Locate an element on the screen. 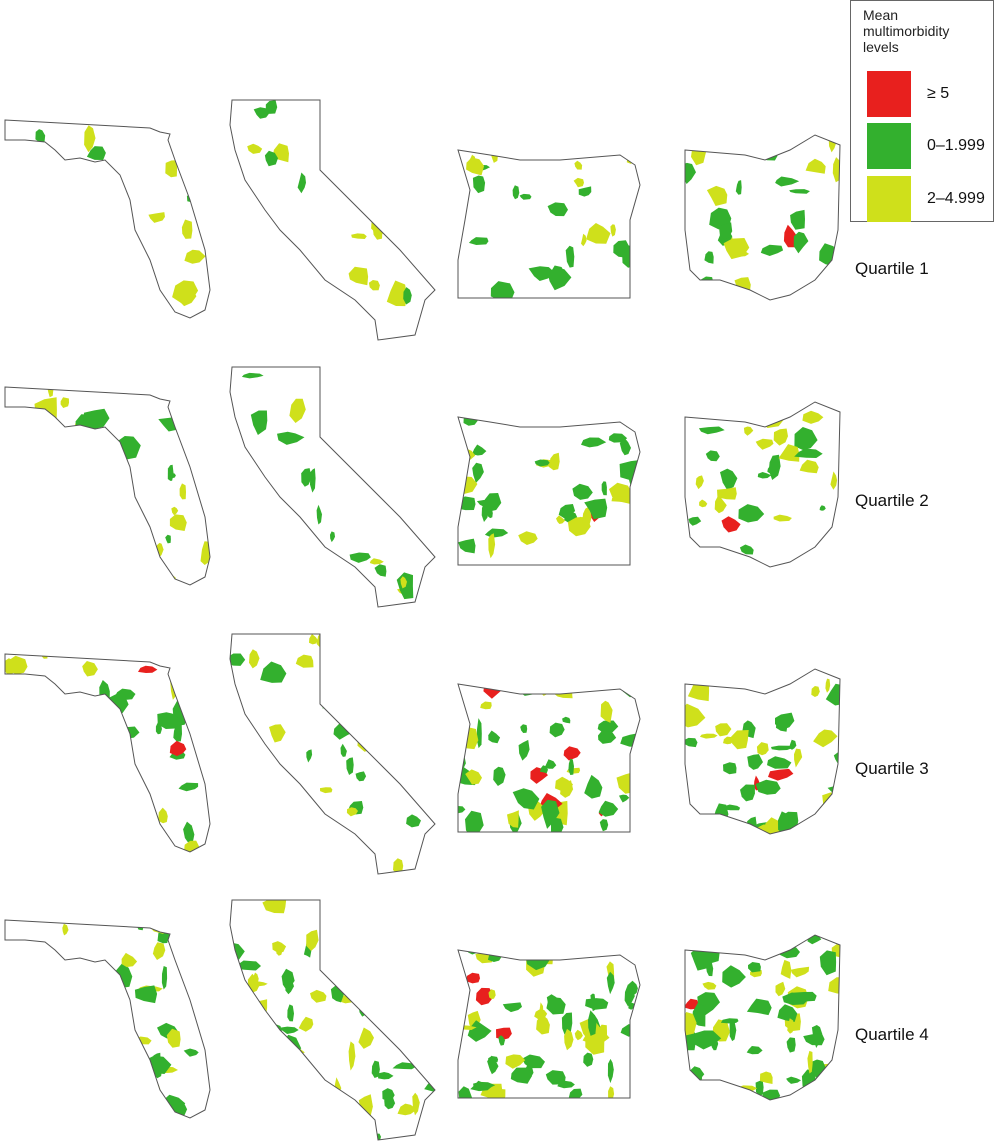  regions is located at coordinates (329, 754).